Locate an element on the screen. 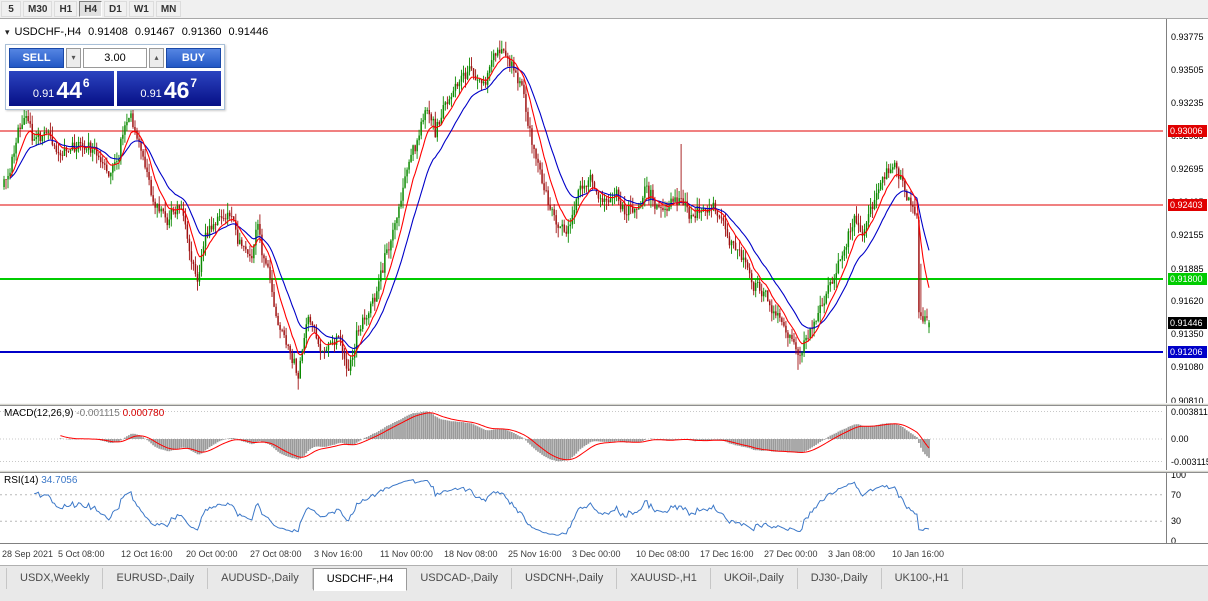  rsi-value: 34.7056 is located at coordinates (59, 480).